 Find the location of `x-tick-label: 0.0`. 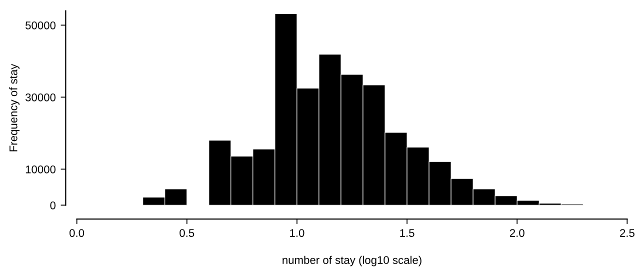

x-tick-label: 0.0 is located at coordinates (77, 233).